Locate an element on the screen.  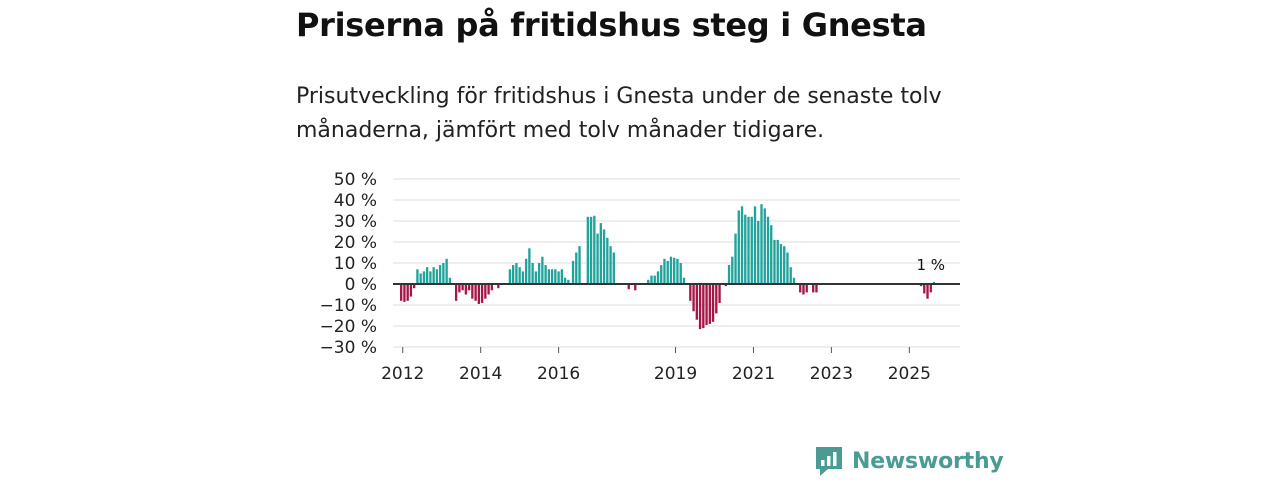
x-tick-label: 2023 is located at coordinates (831, 374).